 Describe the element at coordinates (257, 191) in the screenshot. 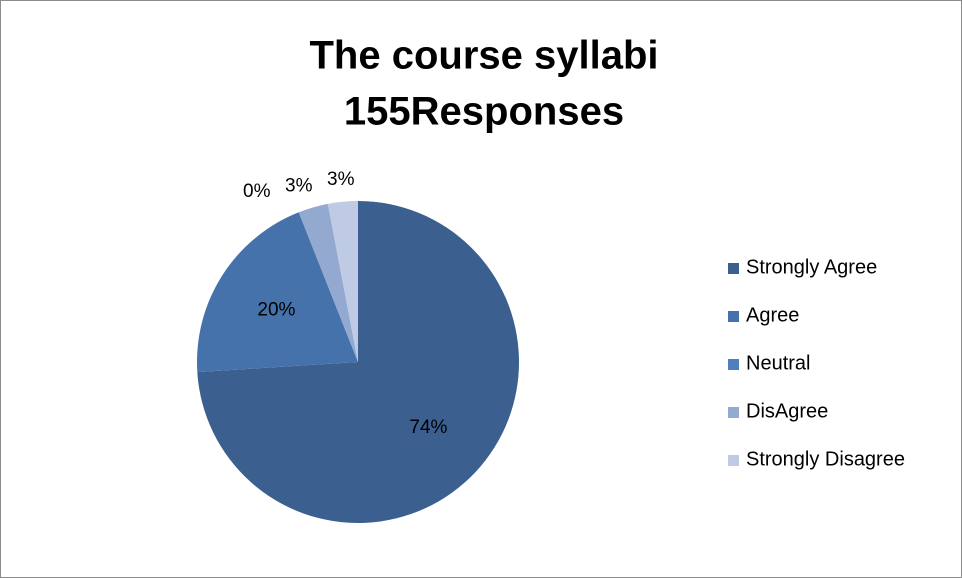

I see `data-label: 0%` at that location.